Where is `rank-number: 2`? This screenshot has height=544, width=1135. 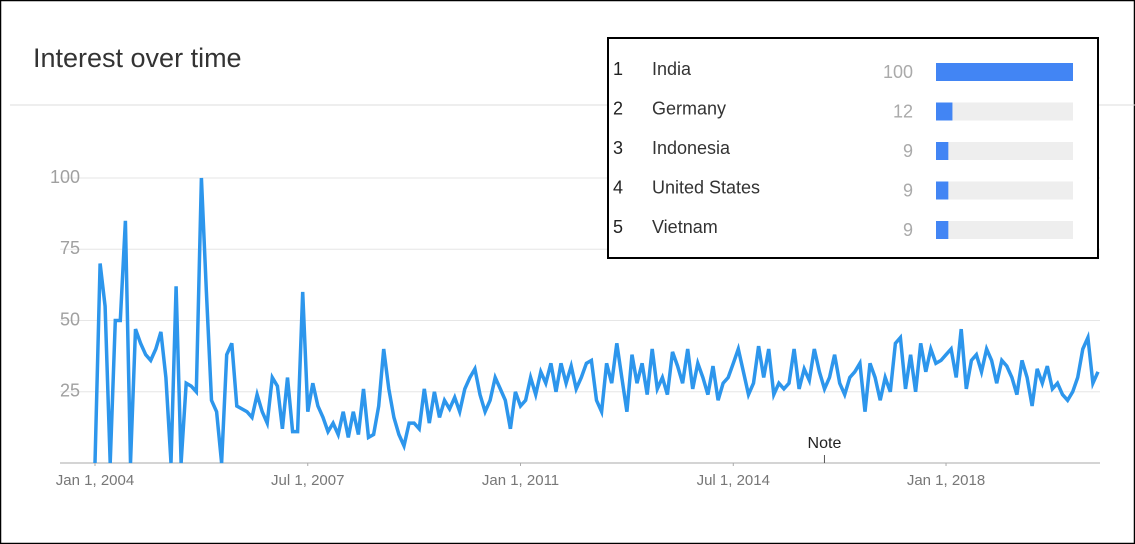
rank-number: 2 is located at coordinates (618, 108).